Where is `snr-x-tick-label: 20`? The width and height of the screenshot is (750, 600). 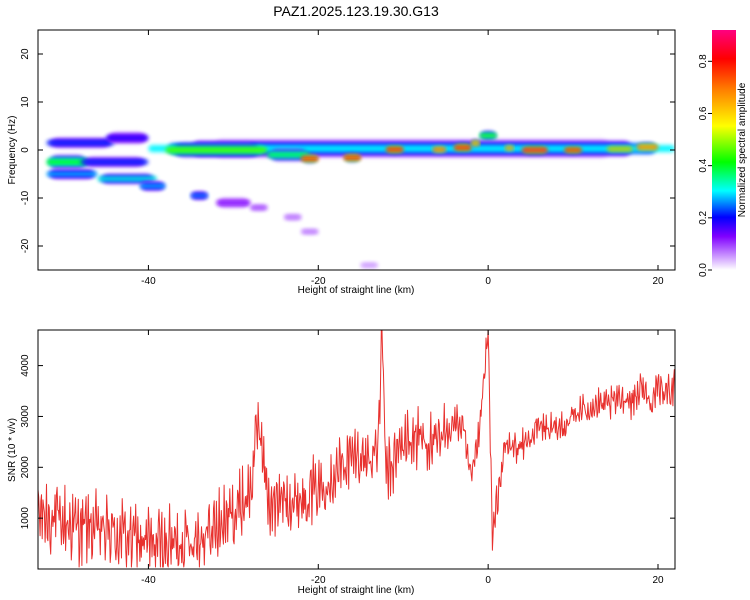 snr-x-tick-label: 20 is located at coordinates (658, 580).